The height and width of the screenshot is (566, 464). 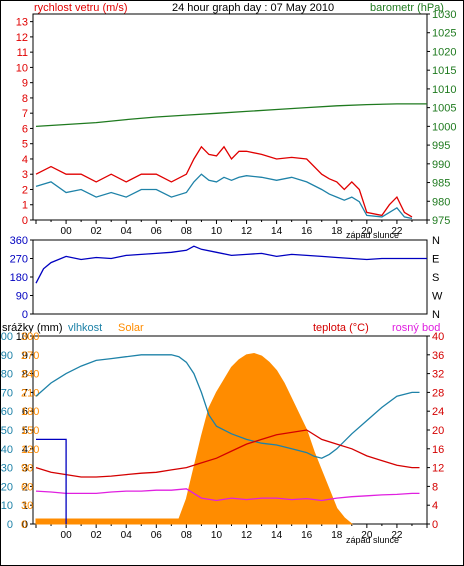 I want to click on barometer-tick-label: 975, so click(x=441, y=221).